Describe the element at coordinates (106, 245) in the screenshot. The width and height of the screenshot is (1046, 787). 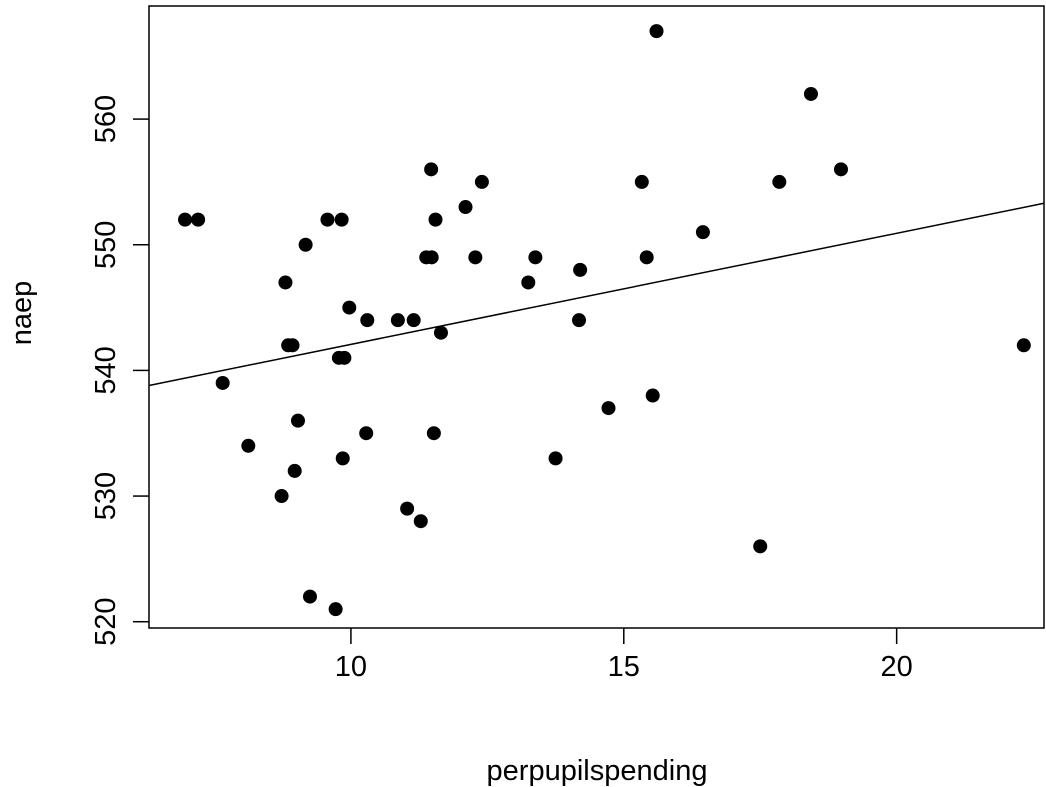
I see `y-tick-label: 550` at that location.